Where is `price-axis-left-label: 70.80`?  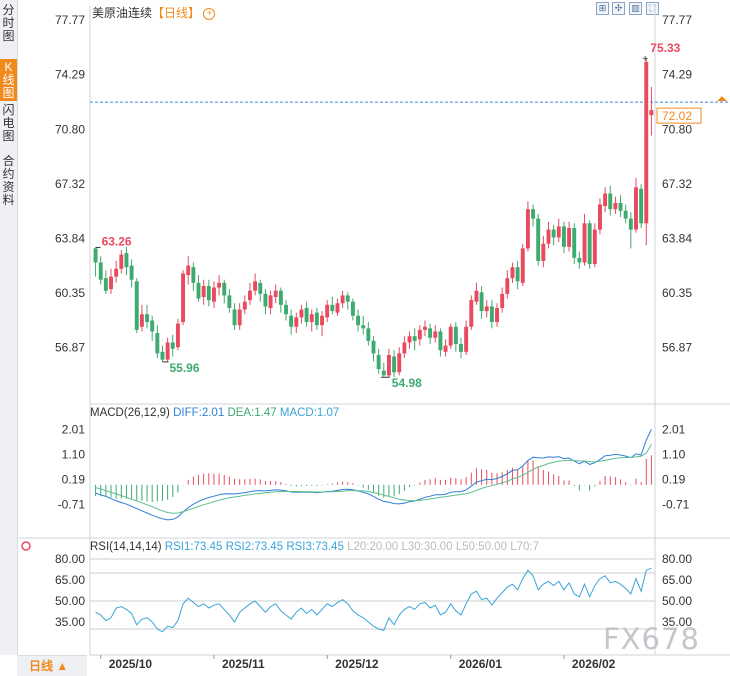 price-axis-left-label: 70.80 is located at coordinates (70, 129).